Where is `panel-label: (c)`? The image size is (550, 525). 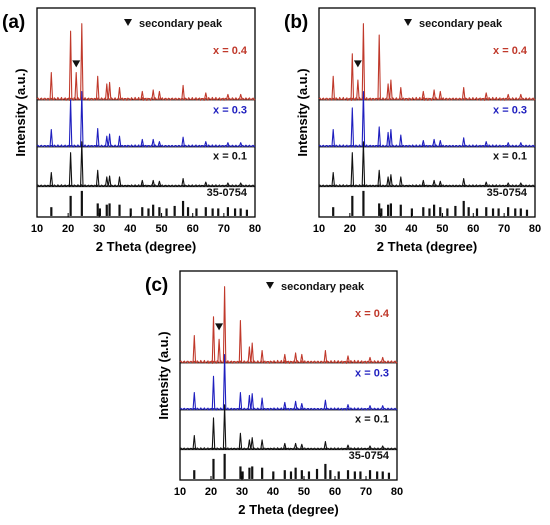 panel-label: (c) is located at coordinates (156, 285).